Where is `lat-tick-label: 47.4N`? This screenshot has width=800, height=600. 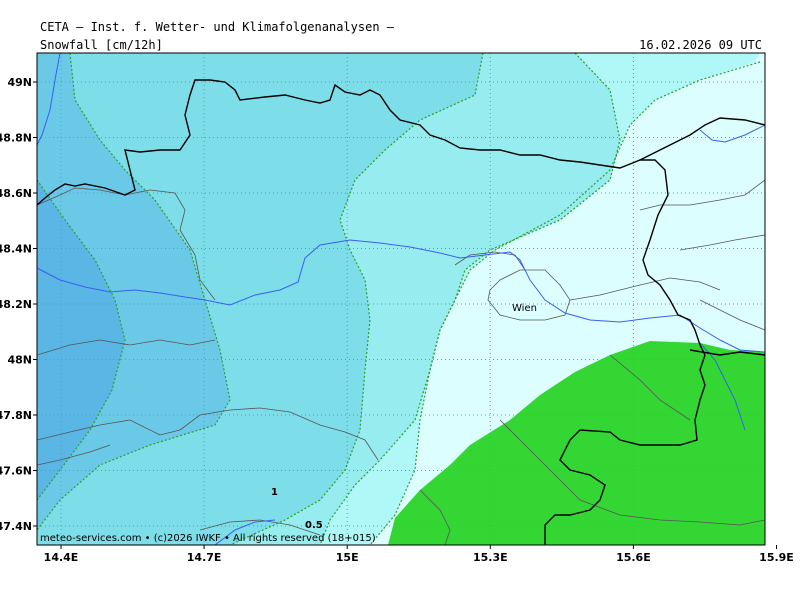 lat-tick-label: 47.4N is located at coordinates (16, 526).